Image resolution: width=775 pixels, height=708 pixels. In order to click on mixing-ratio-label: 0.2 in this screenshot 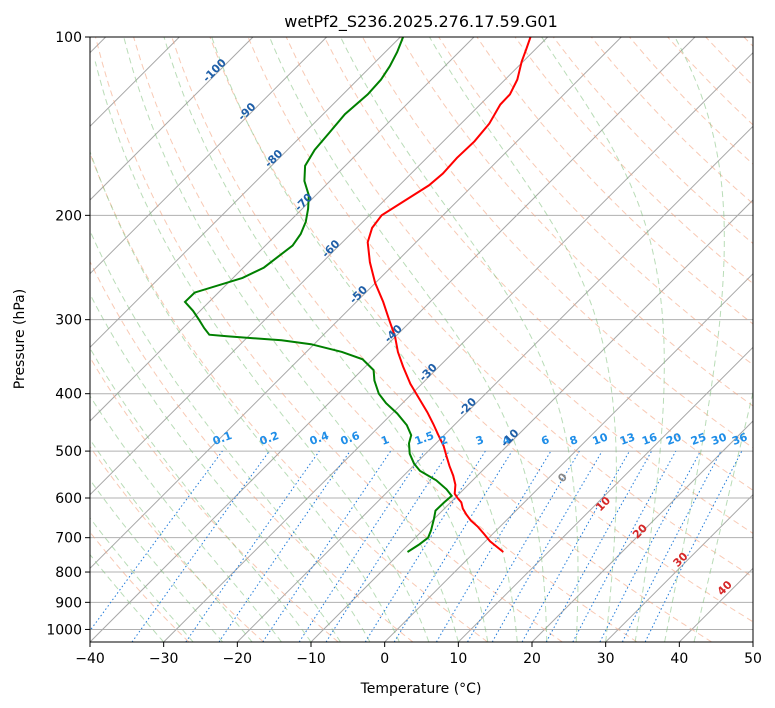, I will do `click(269, 438)`.